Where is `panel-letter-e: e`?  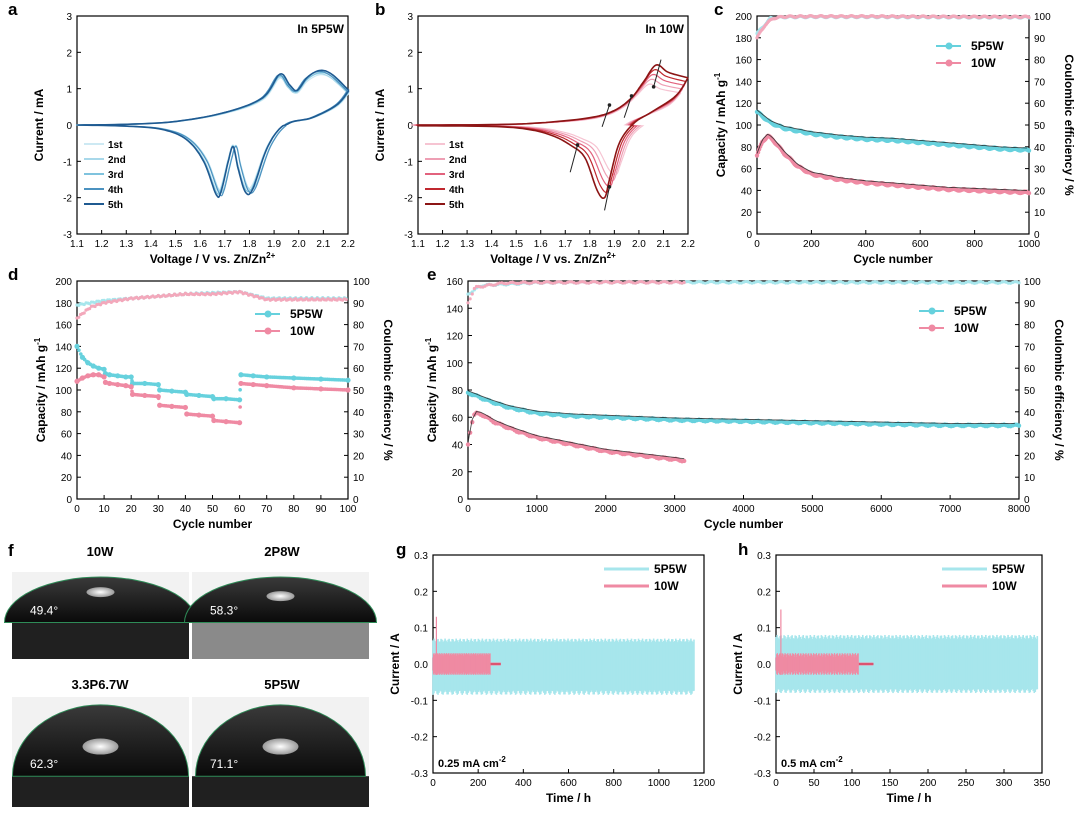
panel-letter-e: e is located at coordinates (431, 274).